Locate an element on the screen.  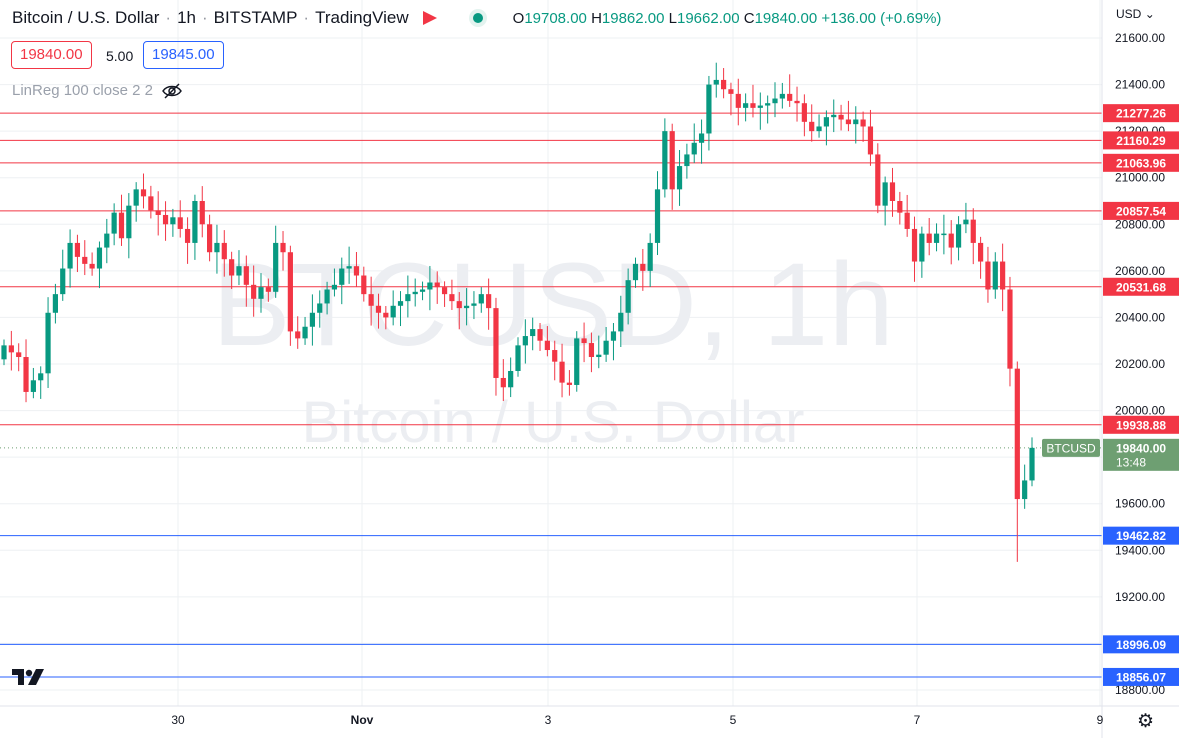
currency-selector: USD ⌄ is located at coordinates (1135, 14).